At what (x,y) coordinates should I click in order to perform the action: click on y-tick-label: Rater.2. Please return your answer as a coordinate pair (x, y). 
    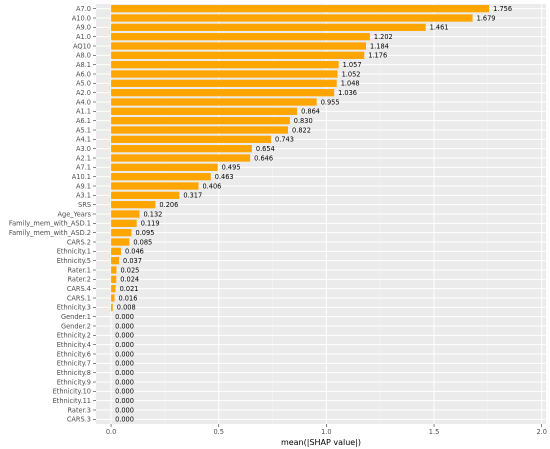
    Looking at the image, I should click on (79, 280).